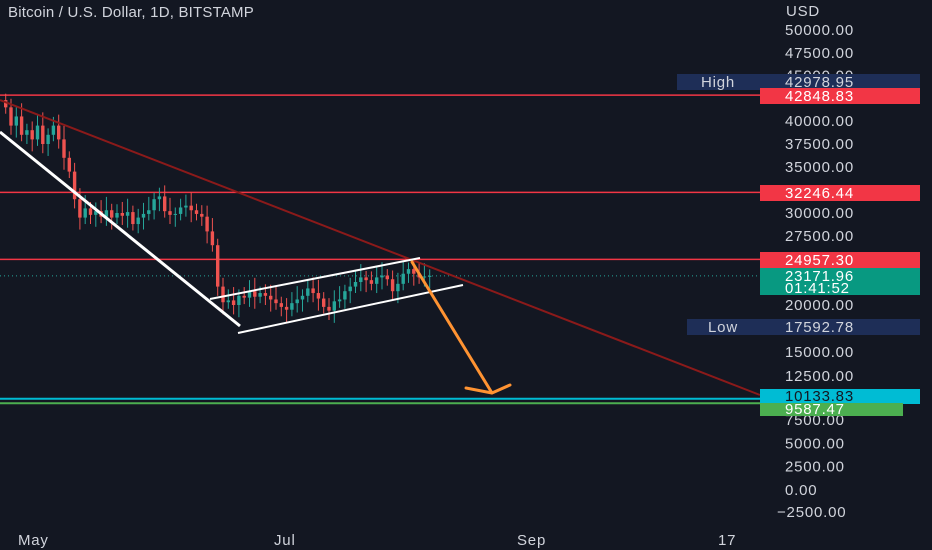 Image resolution: width=932 pixels, height=550 pixels. Describe the element at coordinates (350, 309) in the screenshot. I see `channel-lower-line` at that location.